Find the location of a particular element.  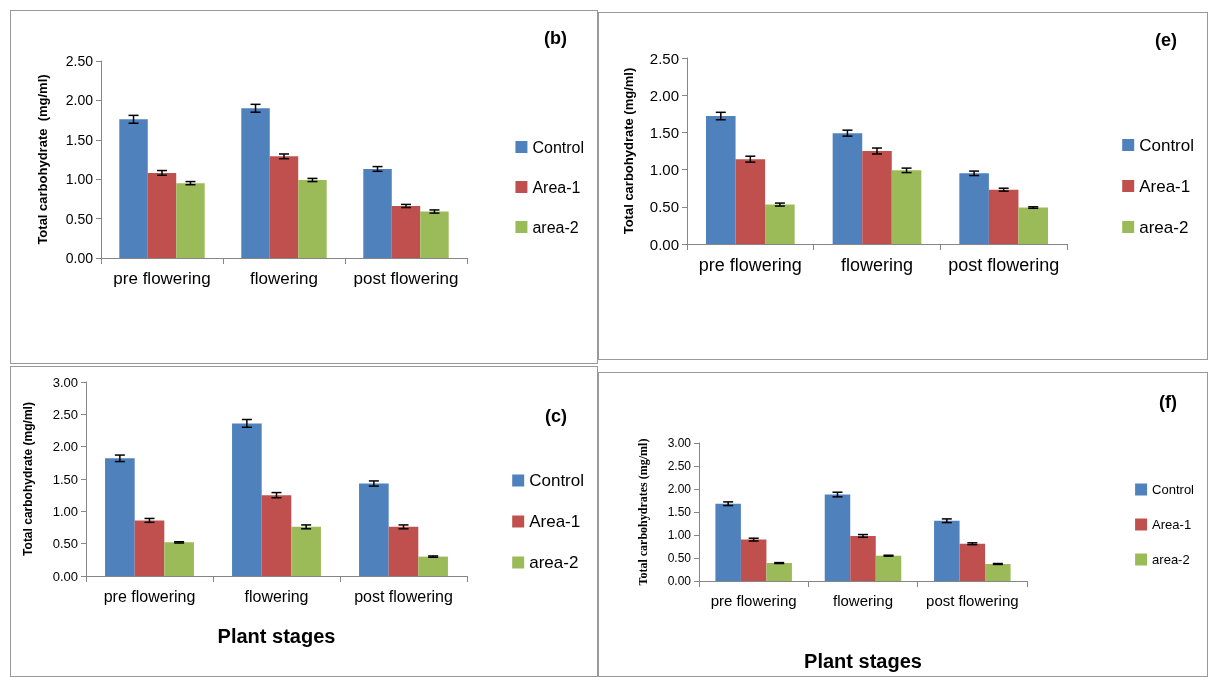

y-axis-title: Total carbohydrates (mg/ml) is located at coordinates (643, 512).